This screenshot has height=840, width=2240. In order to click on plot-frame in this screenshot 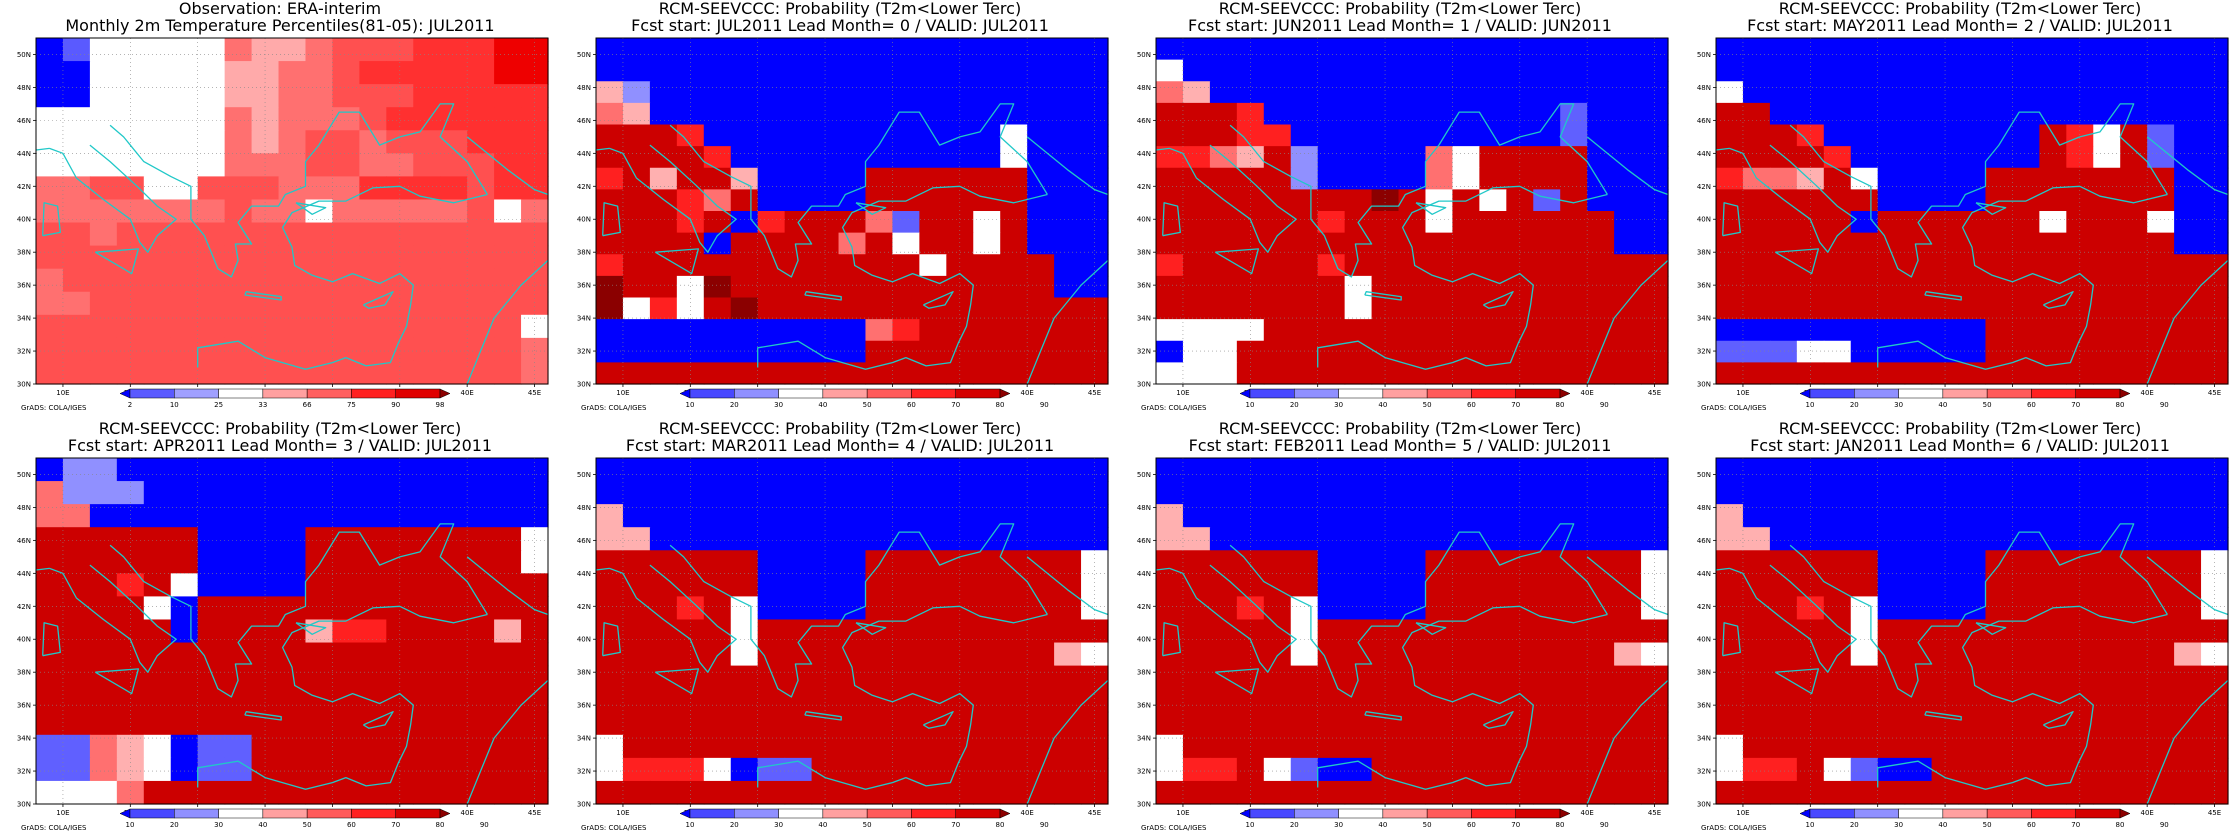, I will do `click(292, 631)`.